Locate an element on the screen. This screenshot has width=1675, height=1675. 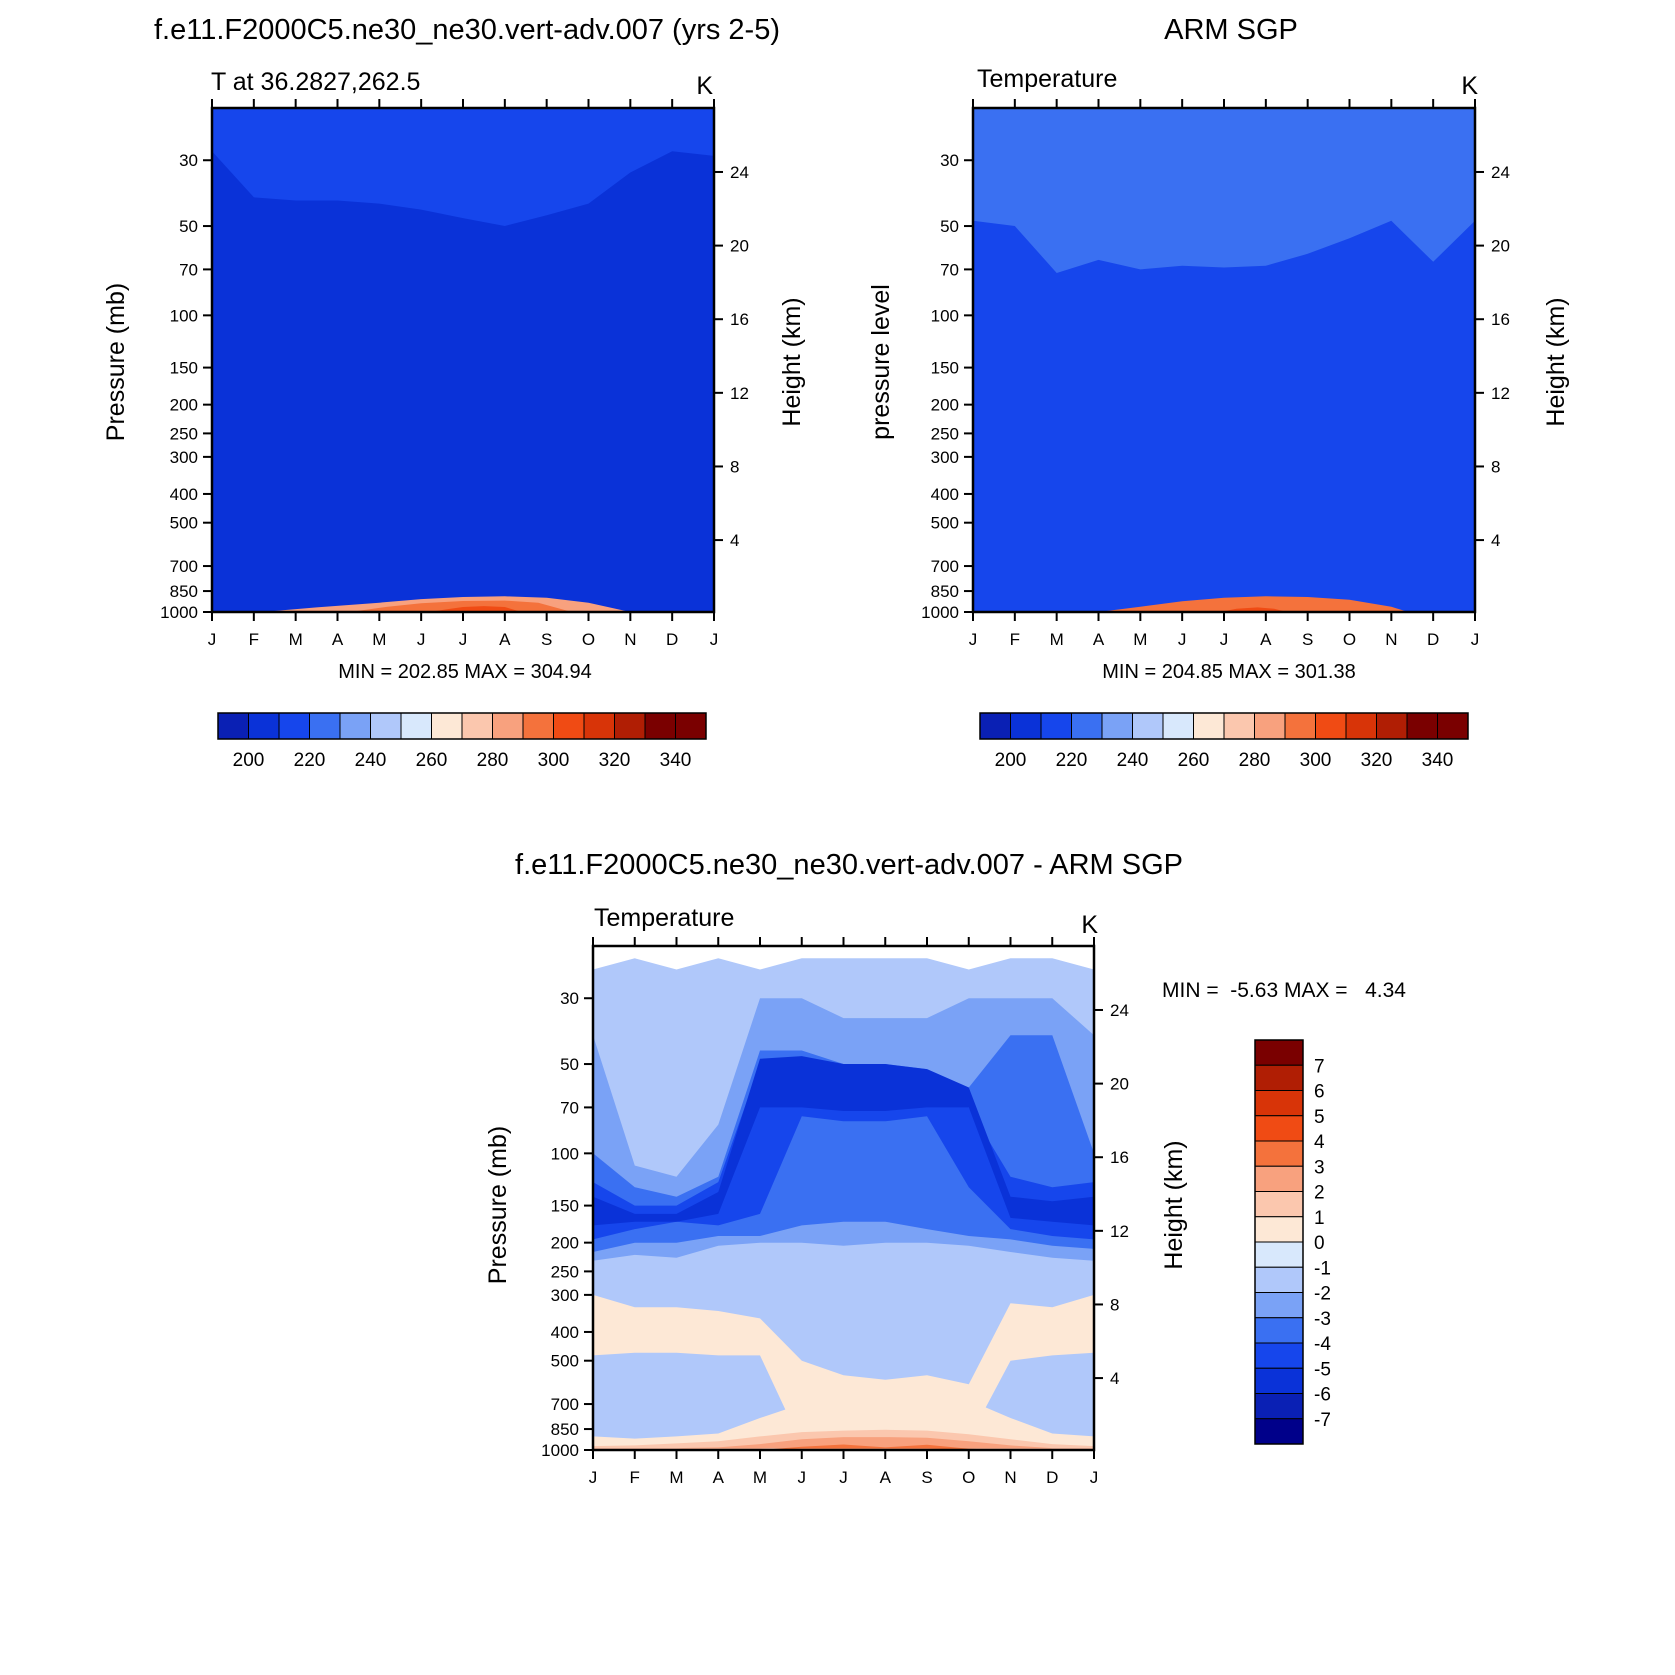
panel3-month-label: F is located at coordinates (635, 1477).